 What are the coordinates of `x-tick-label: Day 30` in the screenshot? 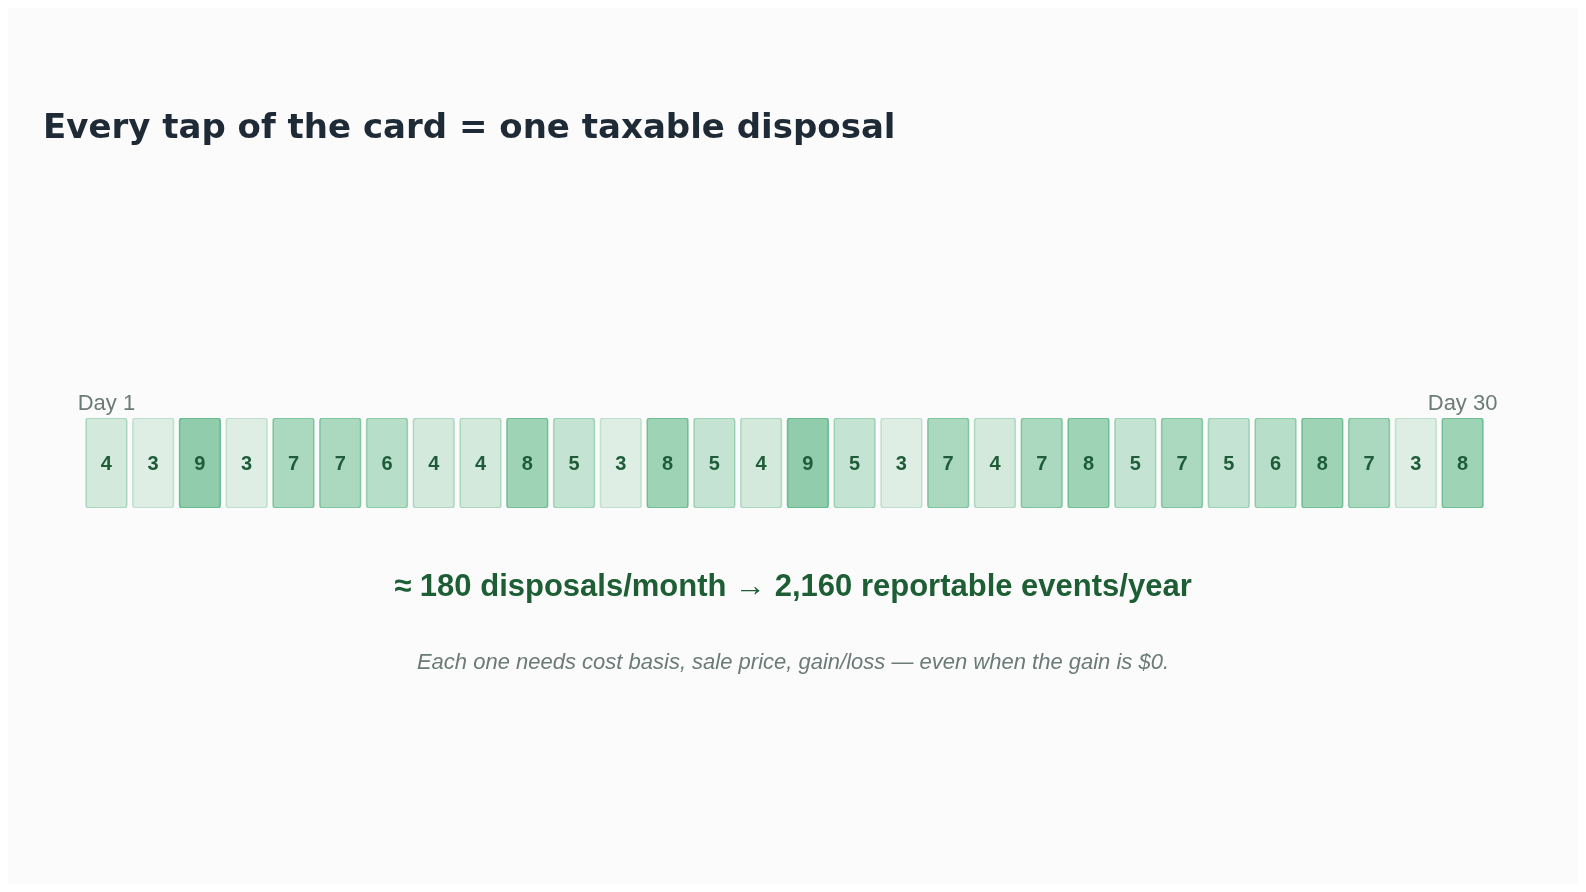 It's located at (1462, 402).